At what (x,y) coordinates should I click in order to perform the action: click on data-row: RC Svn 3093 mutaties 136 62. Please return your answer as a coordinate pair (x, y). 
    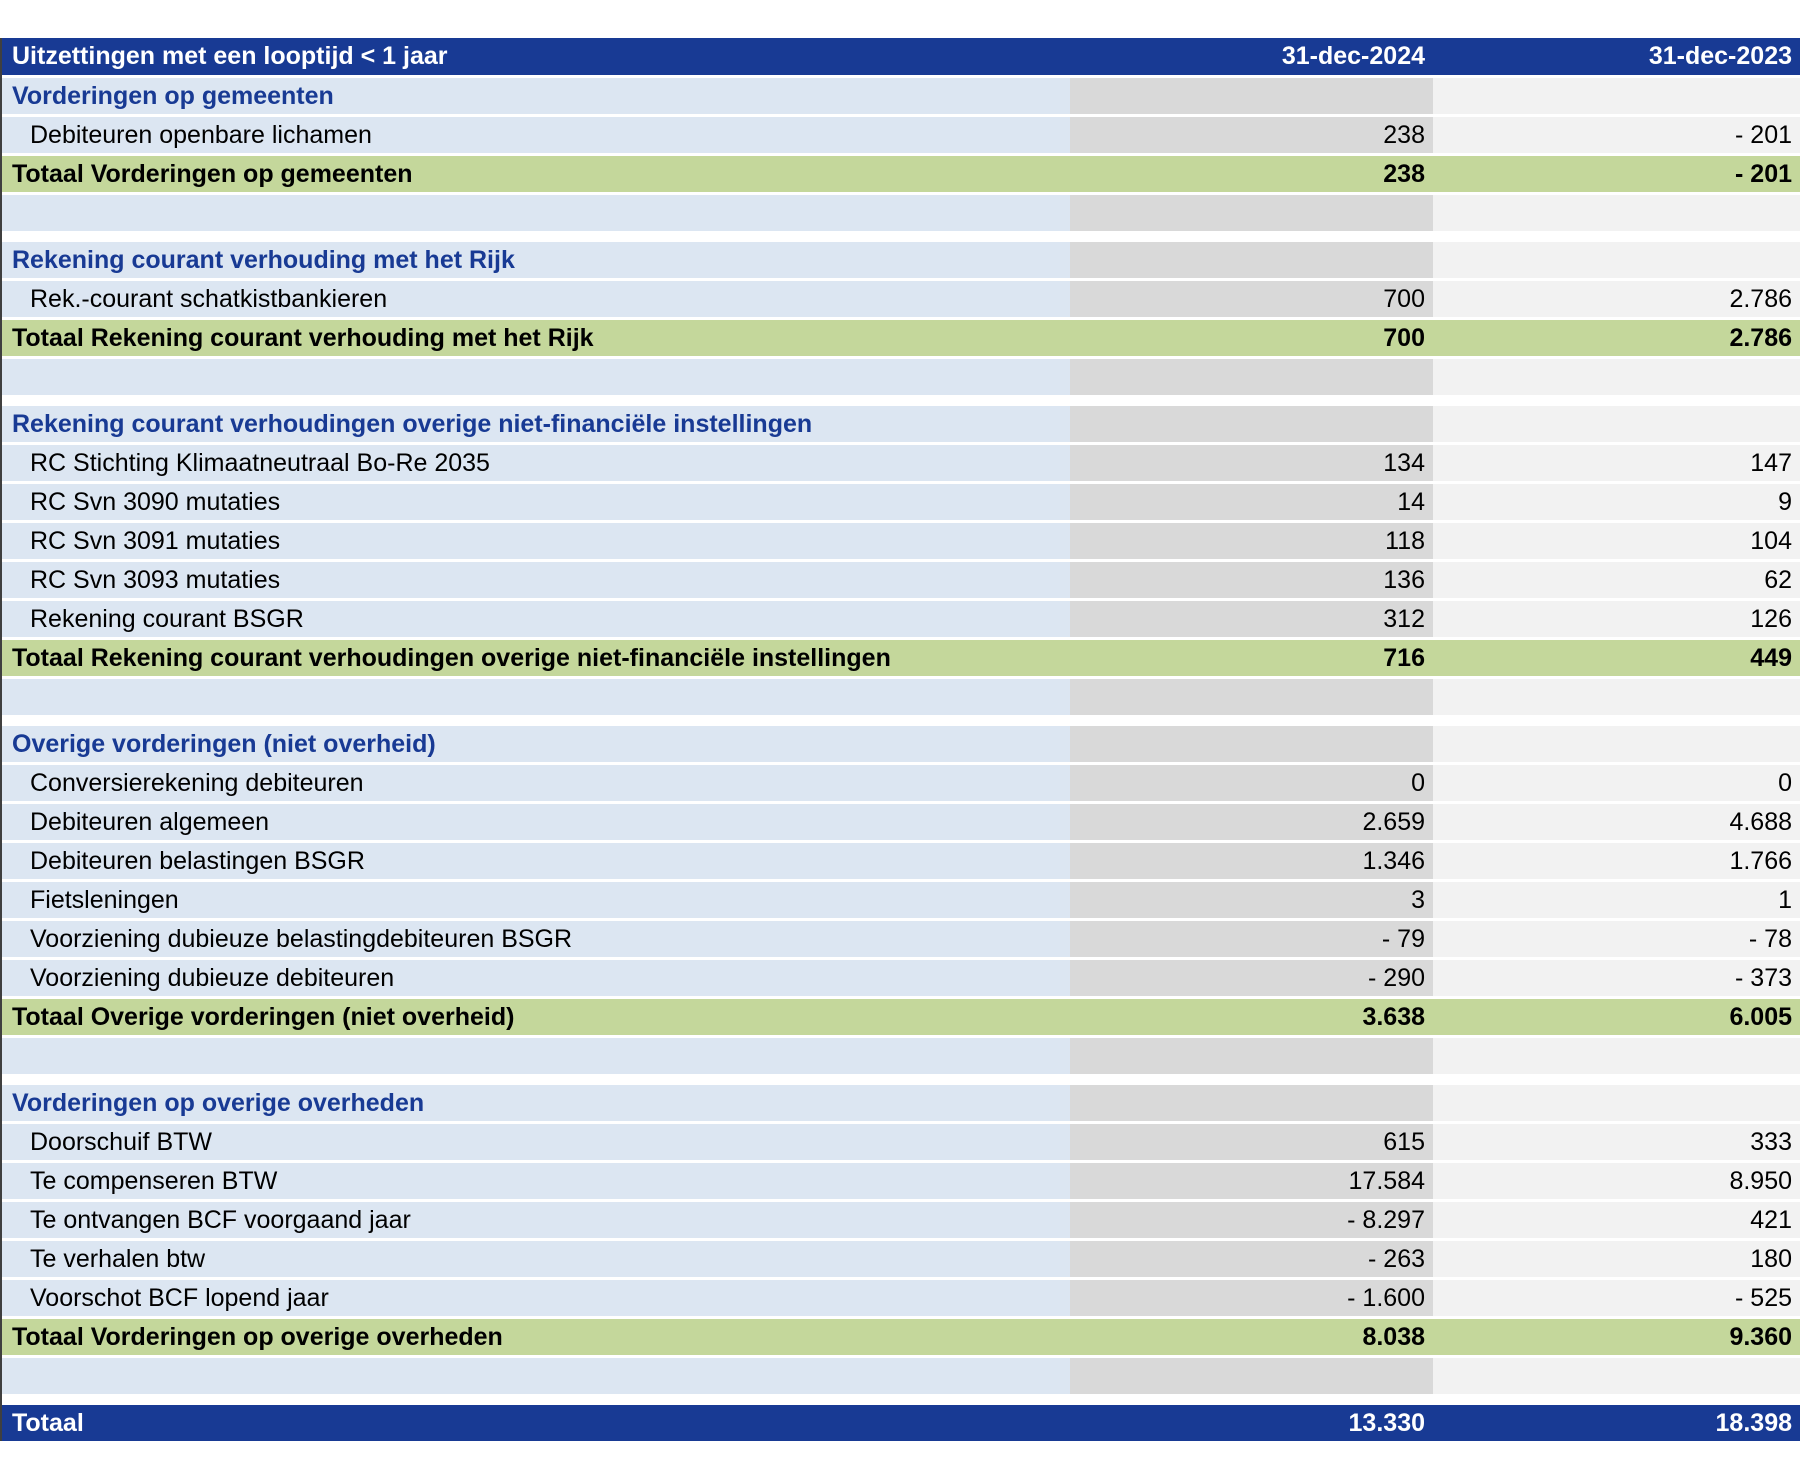
    Looking at the image, I should click on (901, 580).